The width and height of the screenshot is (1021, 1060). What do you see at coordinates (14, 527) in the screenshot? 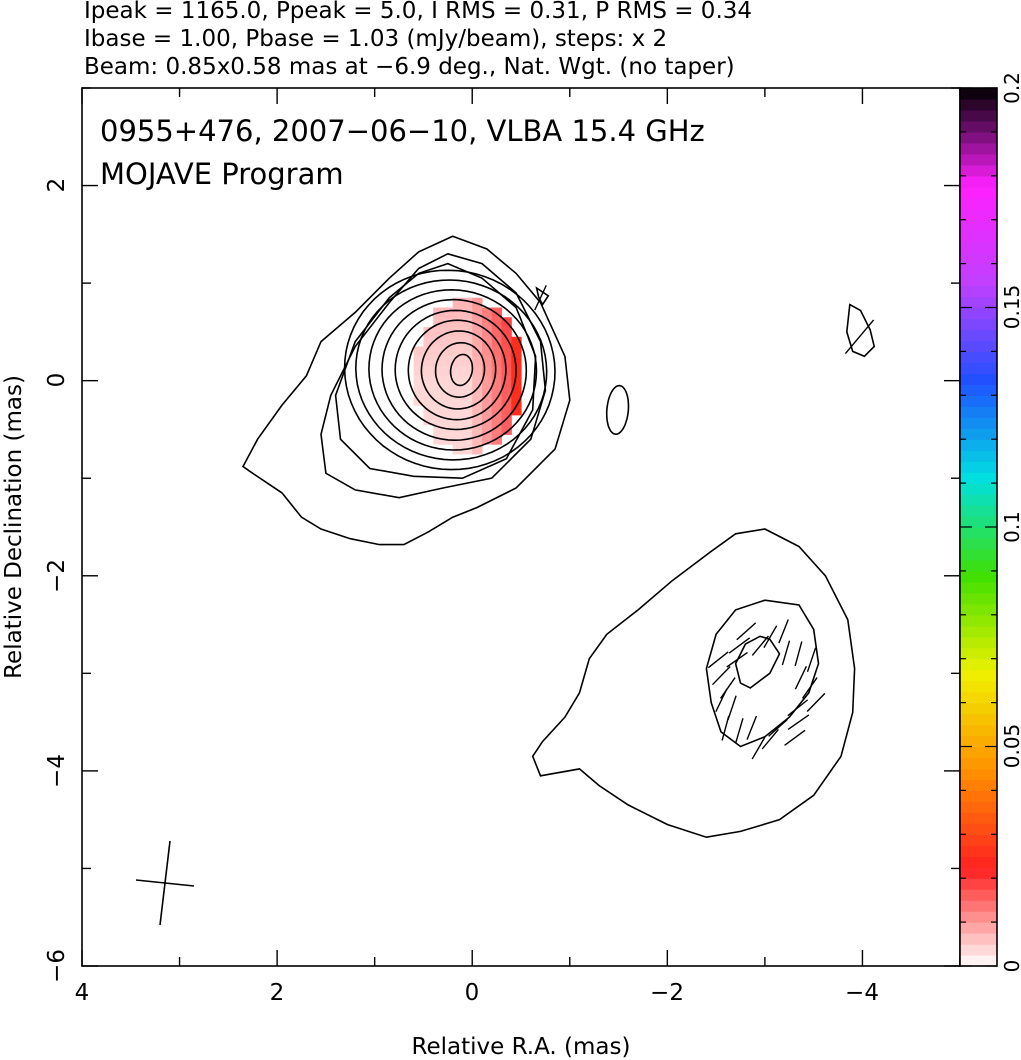
I see `y-axis-label: Relative Declination (mas)` at bounding box center [14, 527].